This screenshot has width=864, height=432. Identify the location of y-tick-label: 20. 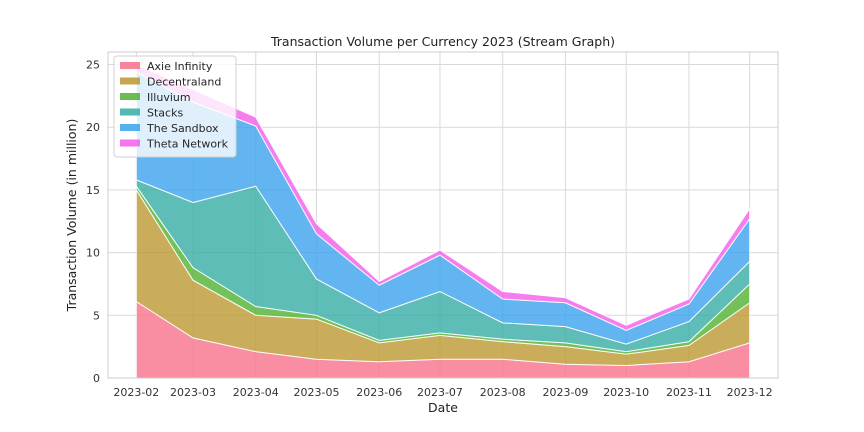
(93, 127).